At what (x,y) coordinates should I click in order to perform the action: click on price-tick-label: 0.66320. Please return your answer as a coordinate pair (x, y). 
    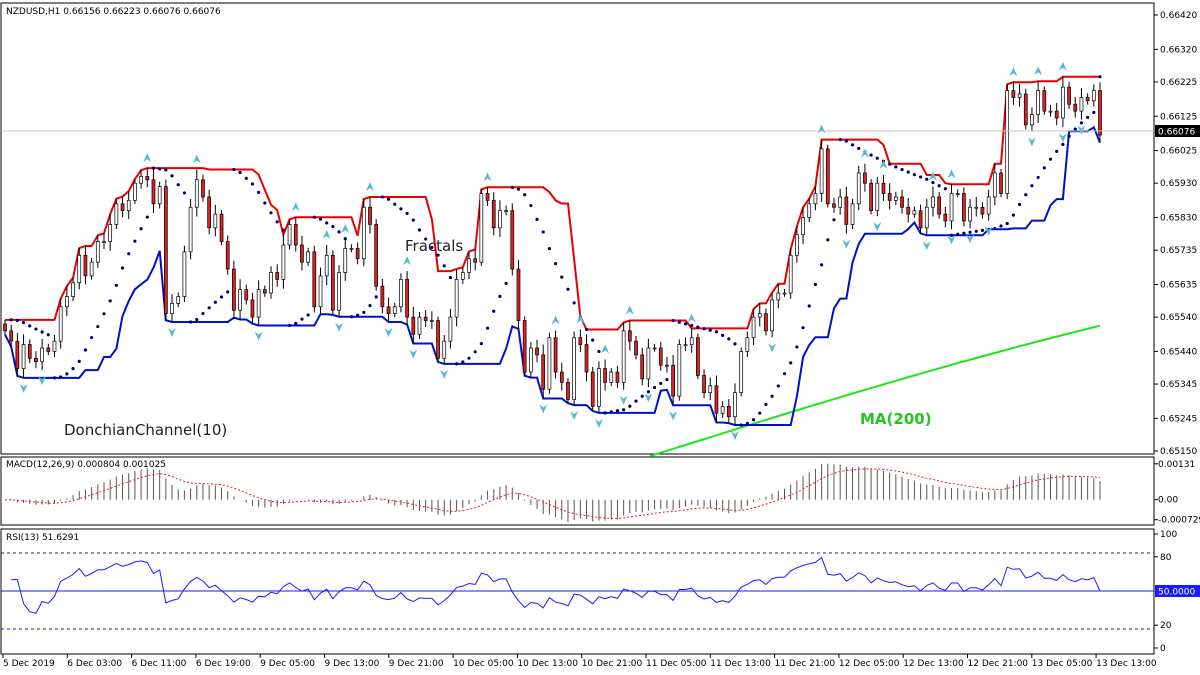
    Looking at the image, I should click on (1178, 50).